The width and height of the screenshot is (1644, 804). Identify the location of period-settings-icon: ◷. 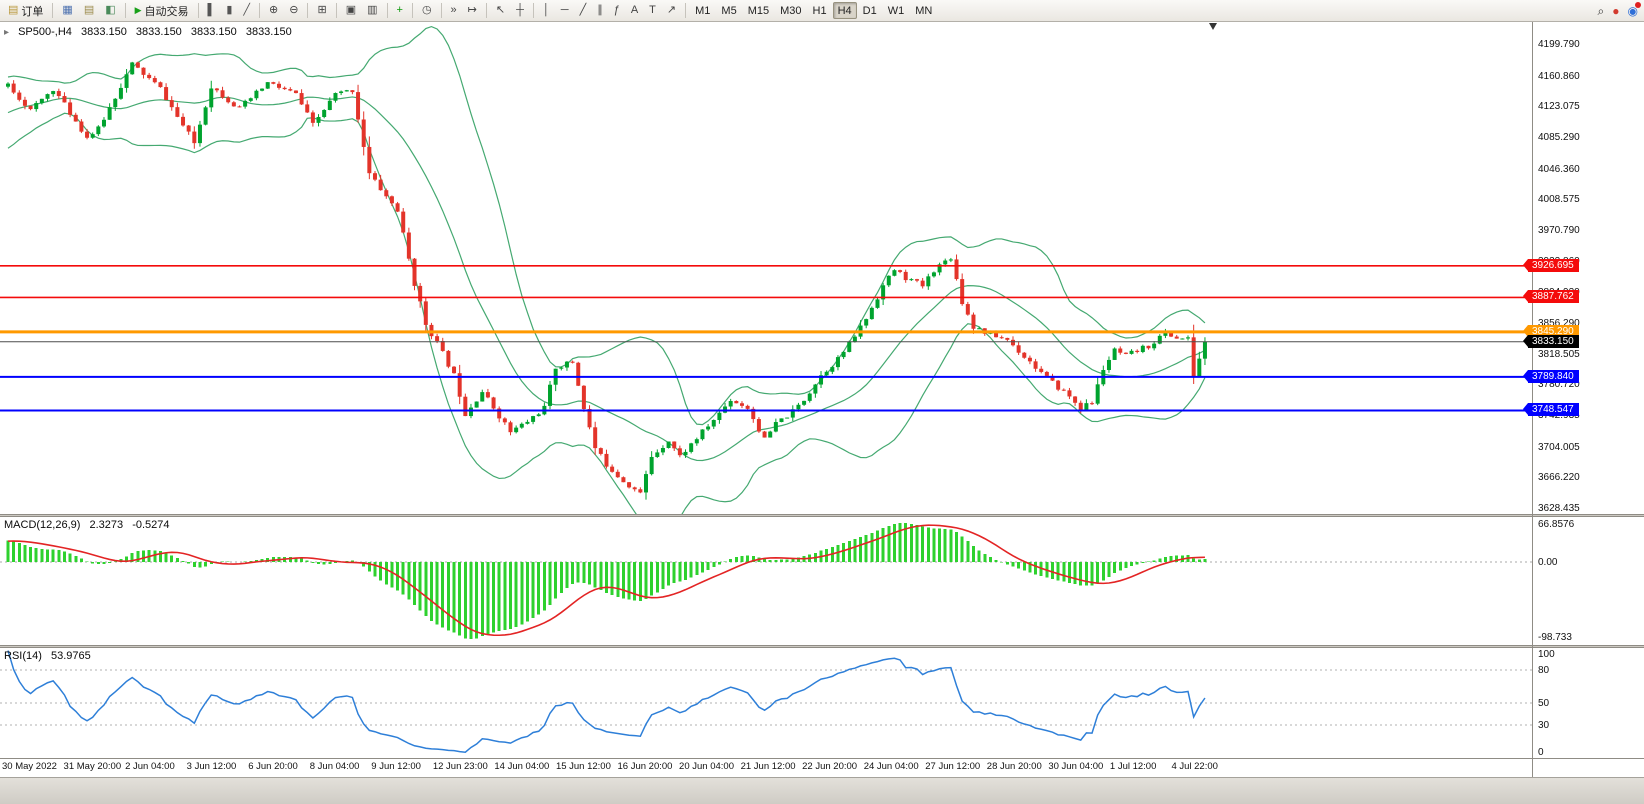
(426, 10).